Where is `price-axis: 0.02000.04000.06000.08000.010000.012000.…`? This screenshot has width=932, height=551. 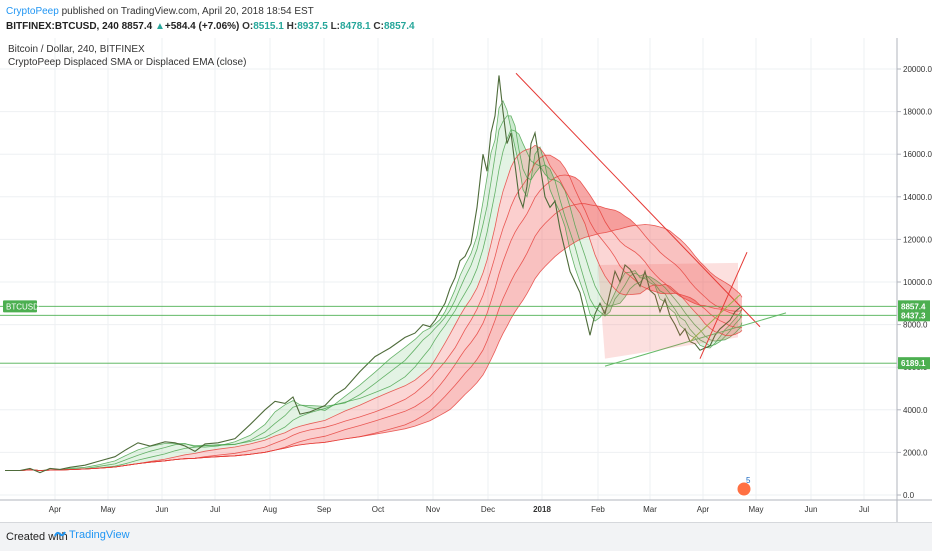
price-axis: 0.02000.04000.06000.08000.010000.012000.… is located at coordinates (914, 282).